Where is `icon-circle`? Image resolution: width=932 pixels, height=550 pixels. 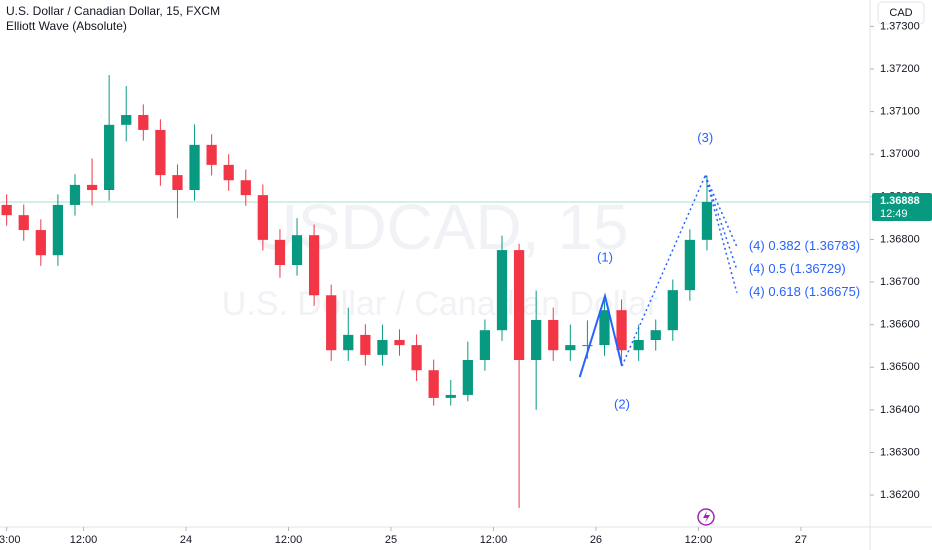 icon-circle is located at coordinates (706, 517).